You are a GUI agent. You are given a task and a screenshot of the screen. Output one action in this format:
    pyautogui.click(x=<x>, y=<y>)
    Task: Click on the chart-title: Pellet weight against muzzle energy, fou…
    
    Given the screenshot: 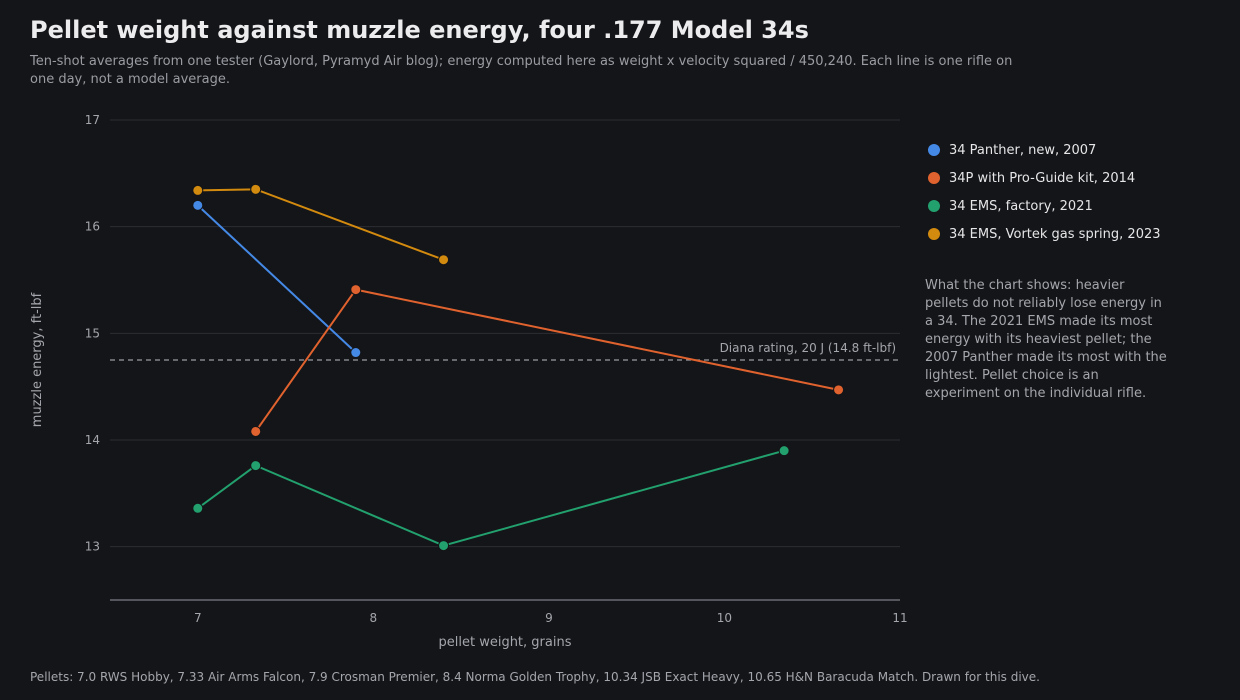 What is the action you would take?
    pyautogui.click(x=419, y=30)
    